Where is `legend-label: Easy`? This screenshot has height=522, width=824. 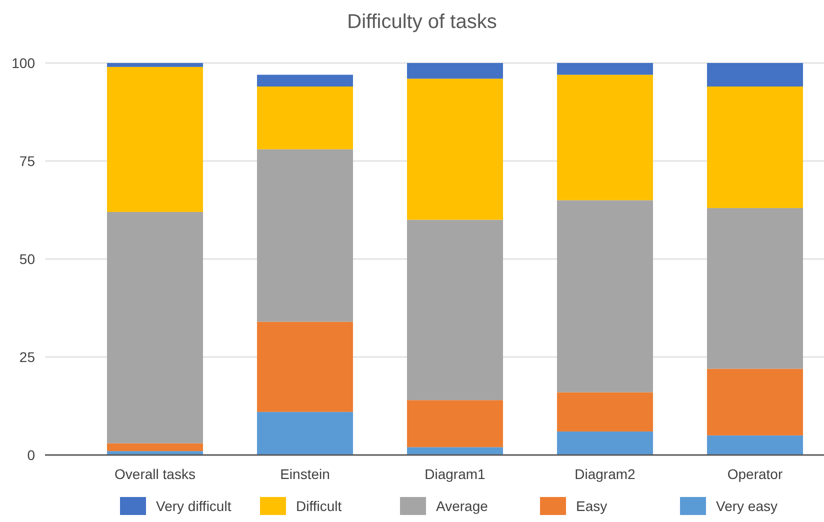 legend-label: Easy is located at coordinates (592, 506).